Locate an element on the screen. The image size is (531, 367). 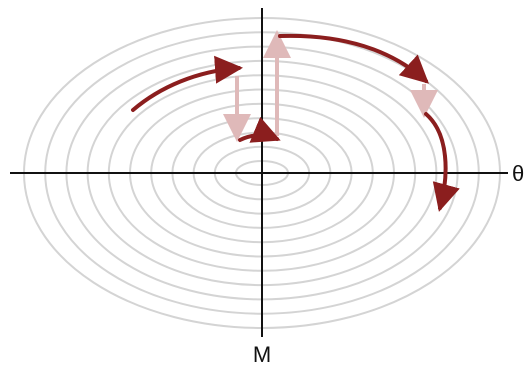
dark-curved-arrow-right is located at coordinates (442, 162).